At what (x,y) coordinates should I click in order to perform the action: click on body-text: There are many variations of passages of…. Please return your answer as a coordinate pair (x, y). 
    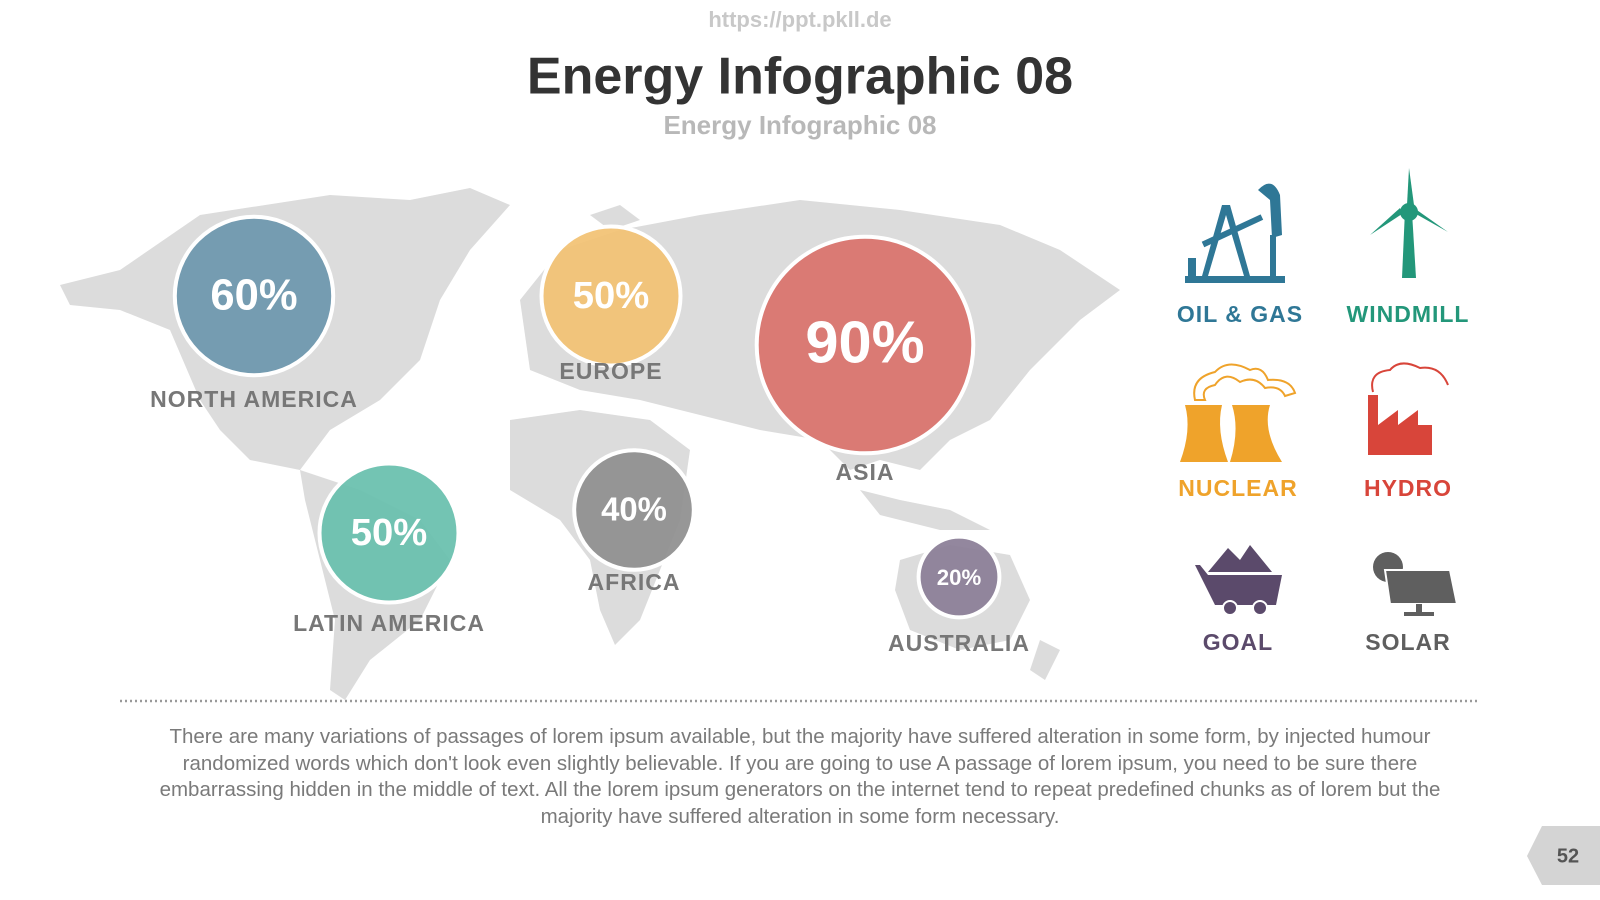
    Looking at the image, I should click on (800, 776).